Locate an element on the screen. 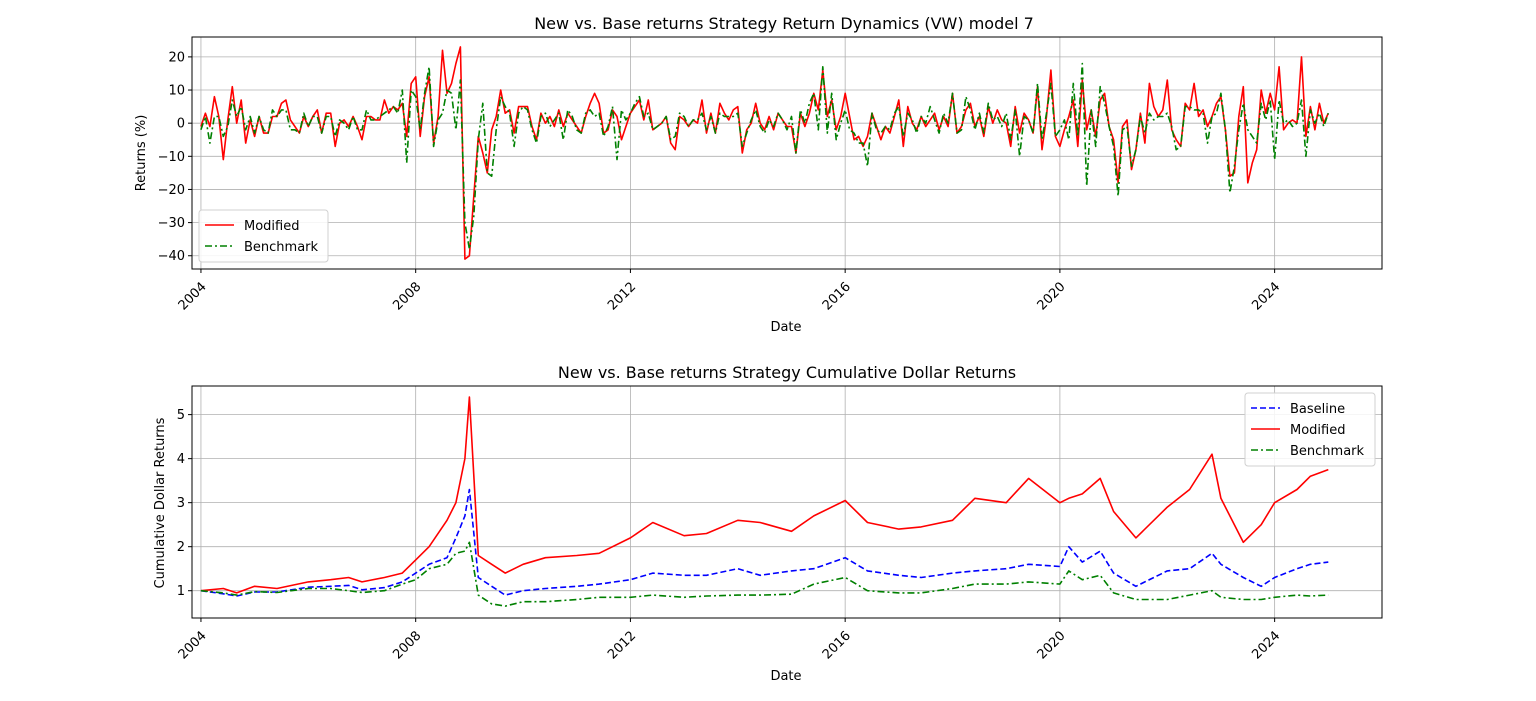  cumulative-chart-xlabel: Date is located at coordinates (785, 676).